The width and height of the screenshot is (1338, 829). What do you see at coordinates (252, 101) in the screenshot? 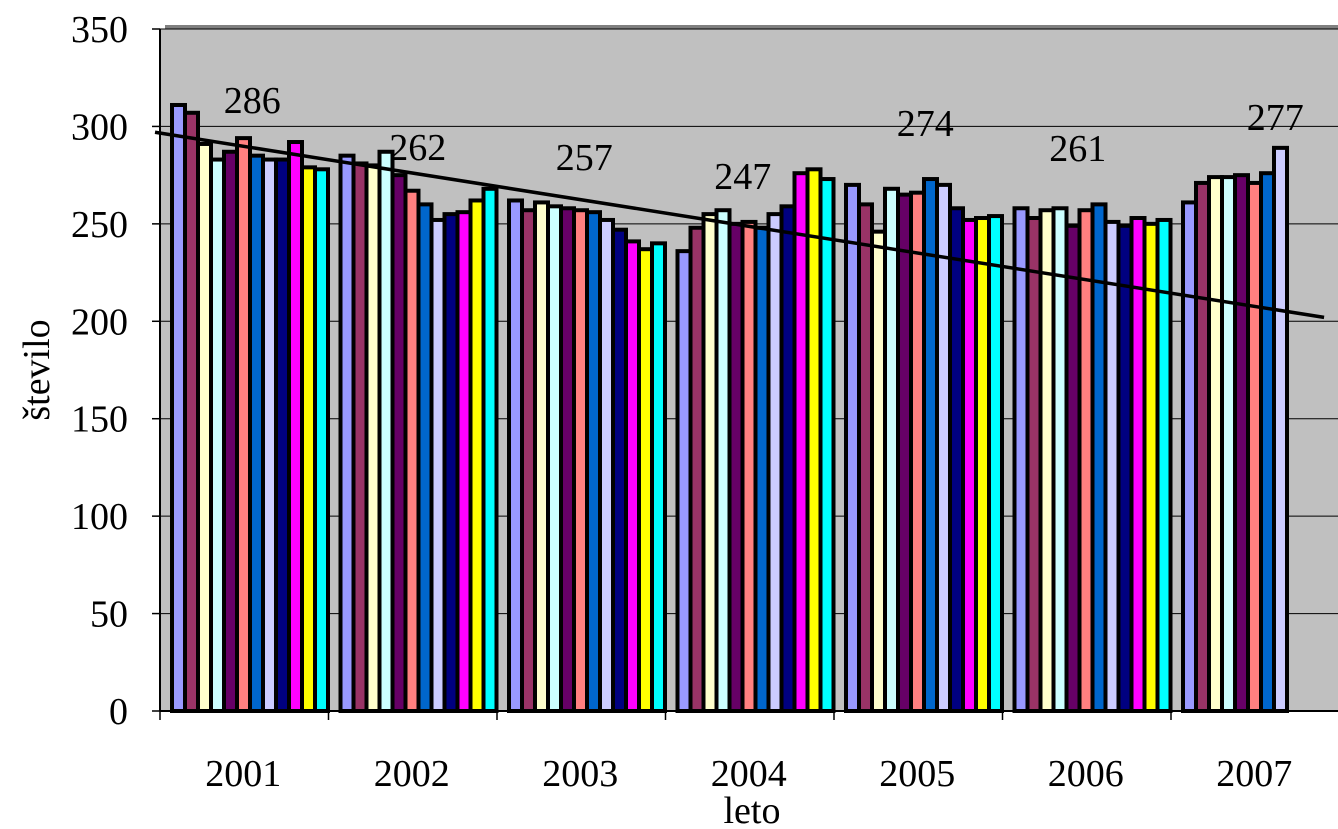
I see `annotation-2001: 286` at bounding box center [252, 101].